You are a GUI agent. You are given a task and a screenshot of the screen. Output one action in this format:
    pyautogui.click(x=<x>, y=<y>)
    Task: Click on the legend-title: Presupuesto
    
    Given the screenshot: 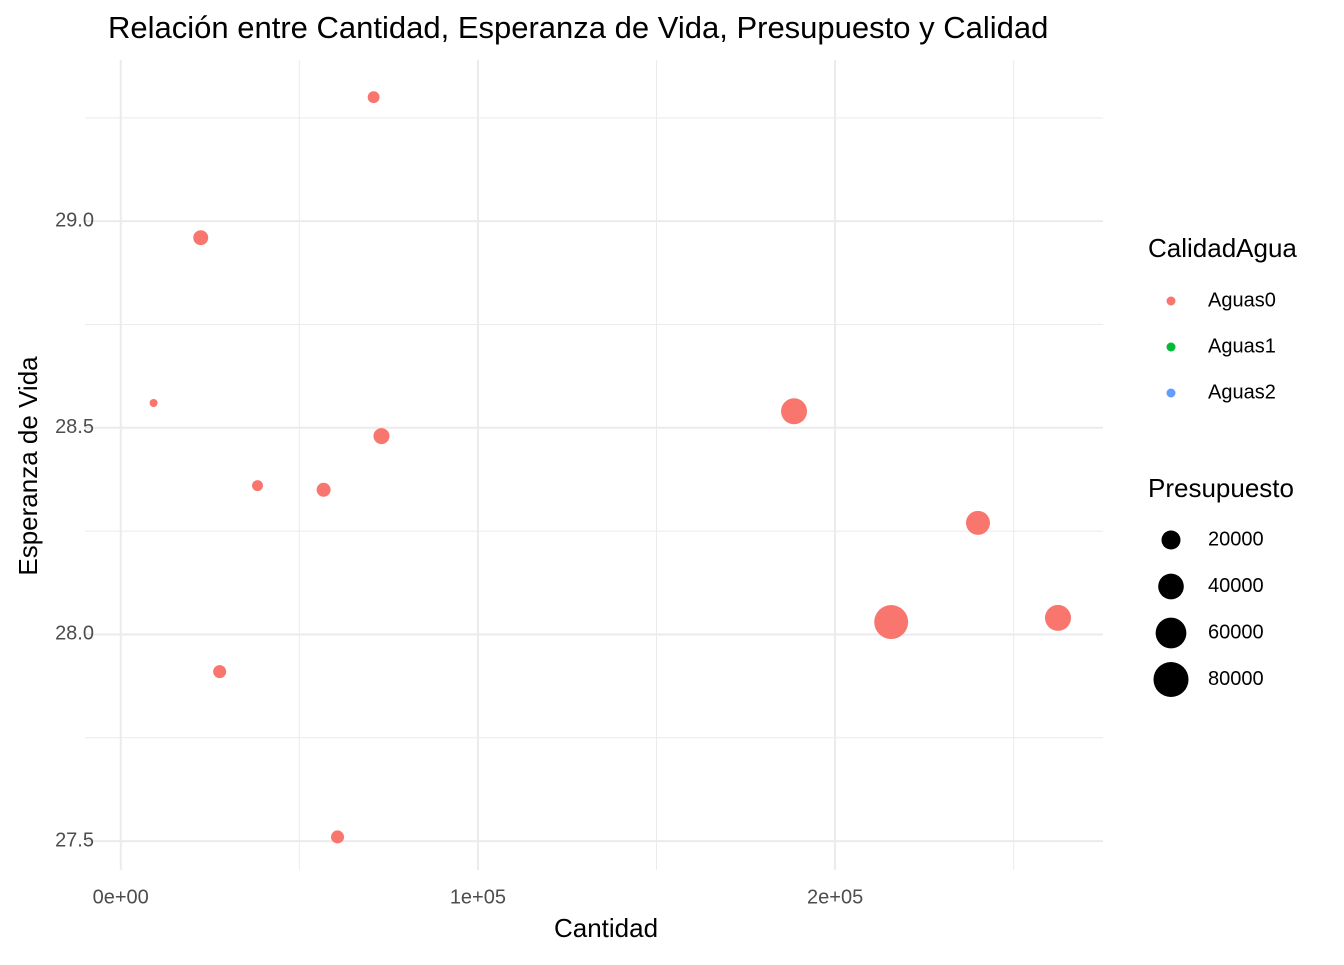 What is the action you would take?
    pyautogui.click(x=1221, y=488)
    